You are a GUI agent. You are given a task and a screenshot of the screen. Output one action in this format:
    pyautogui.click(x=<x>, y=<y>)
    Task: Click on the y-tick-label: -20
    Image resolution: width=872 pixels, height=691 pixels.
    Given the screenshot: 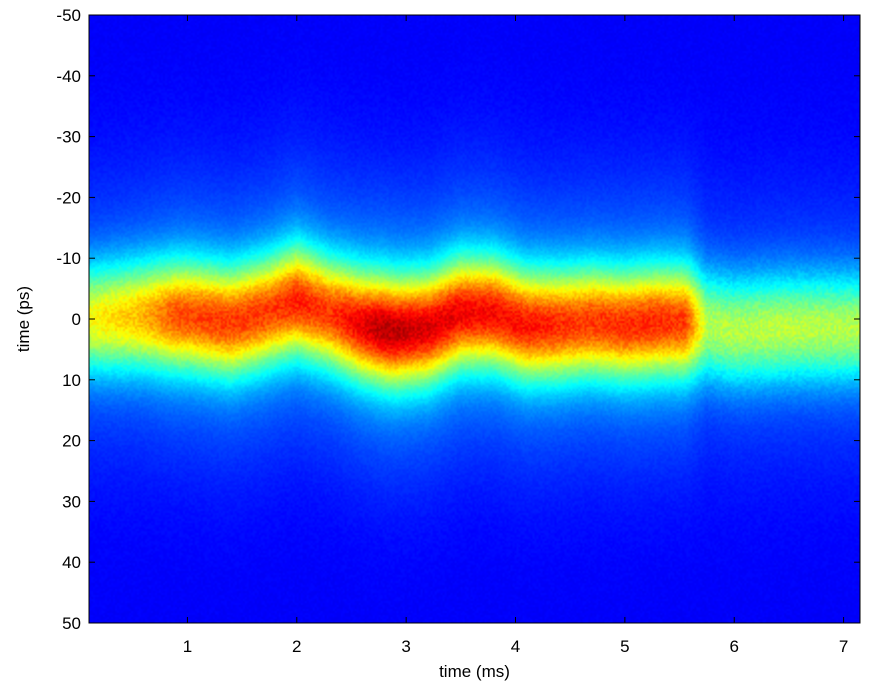 What is the action you would take?
    pyautogui.click(x=68, y=197)
    